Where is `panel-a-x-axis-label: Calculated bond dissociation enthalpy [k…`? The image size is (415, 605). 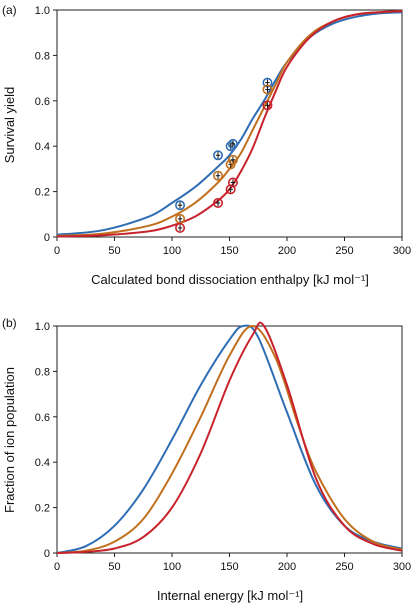
panel-a-x-axis-label: Calculated bond dissociation enthalpy [k… is located at coordinates (230, 279).